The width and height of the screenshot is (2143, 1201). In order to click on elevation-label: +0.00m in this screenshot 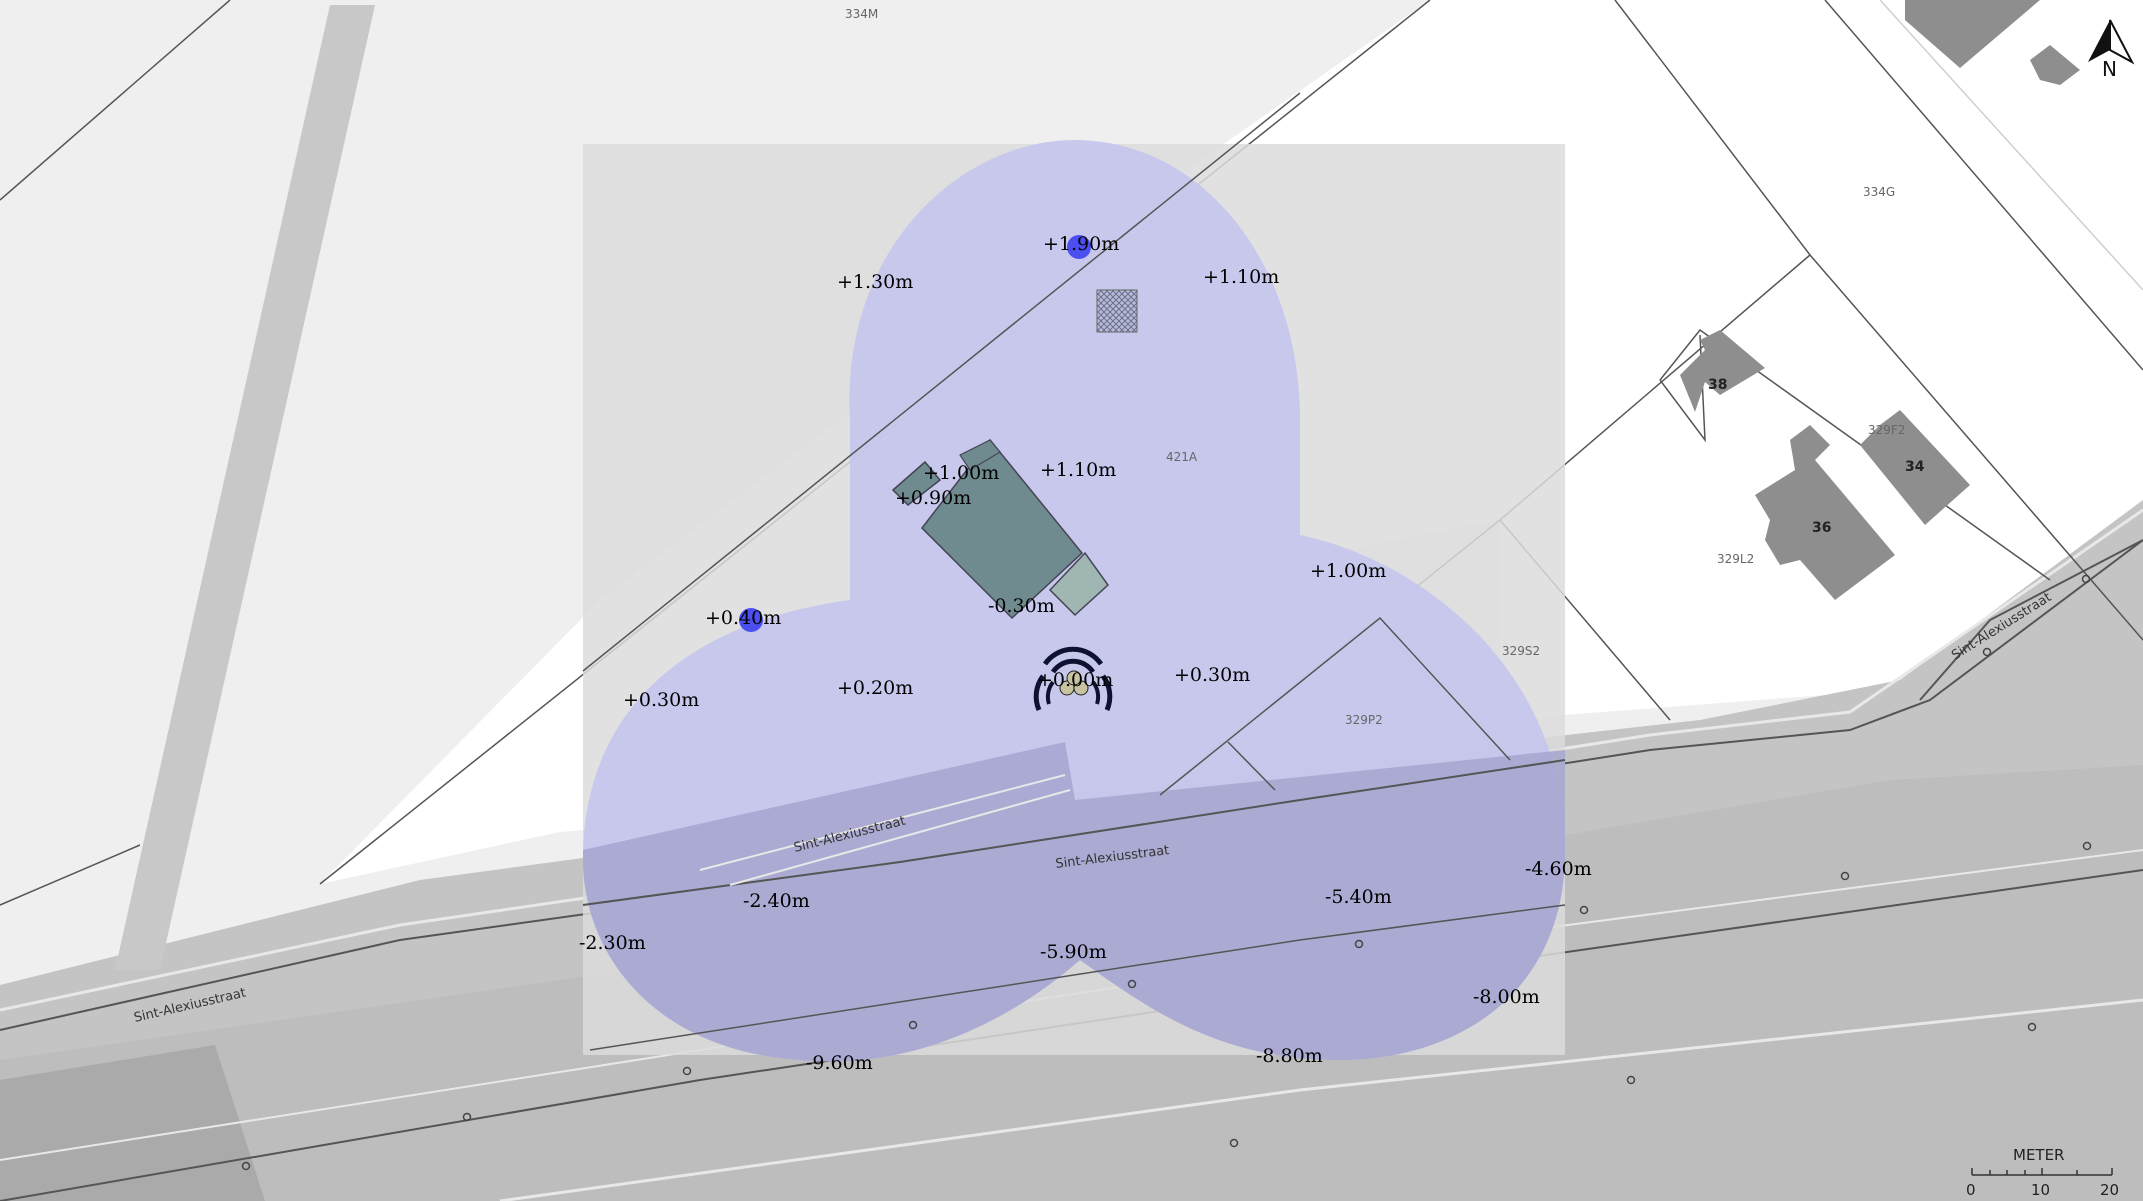, I will do `click(1075, 680)`.